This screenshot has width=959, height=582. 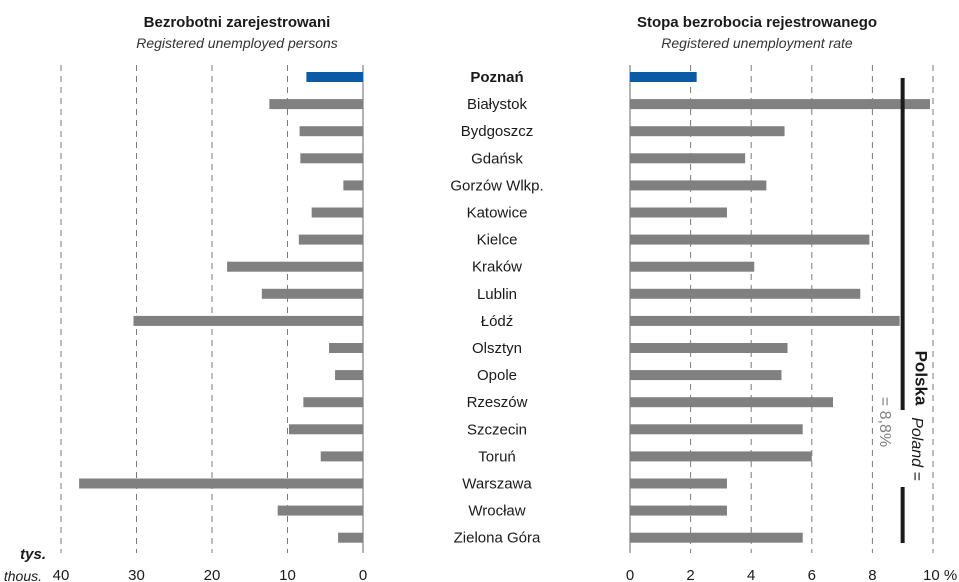 What do you see at coordinates (496, 511) in the screenshot?
I see `city-label: Wrocław` at bounding box center [496, 511].